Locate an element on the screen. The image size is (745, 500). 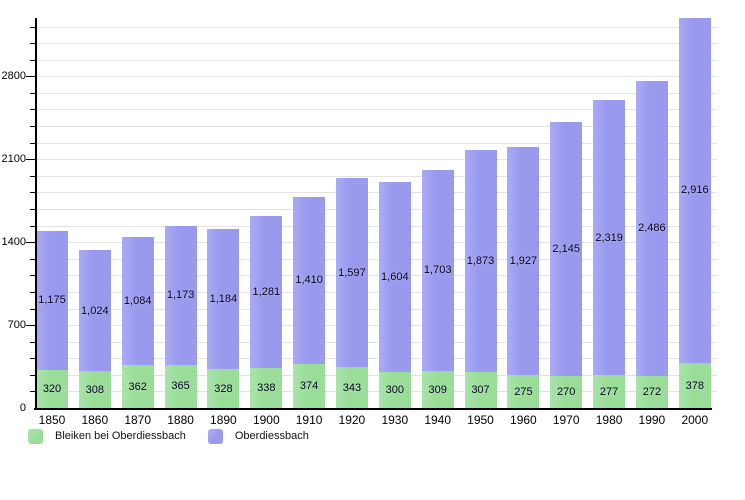
legend-item-oberdiessbach: Oberdiessbach is located at coordinates (258, 436).